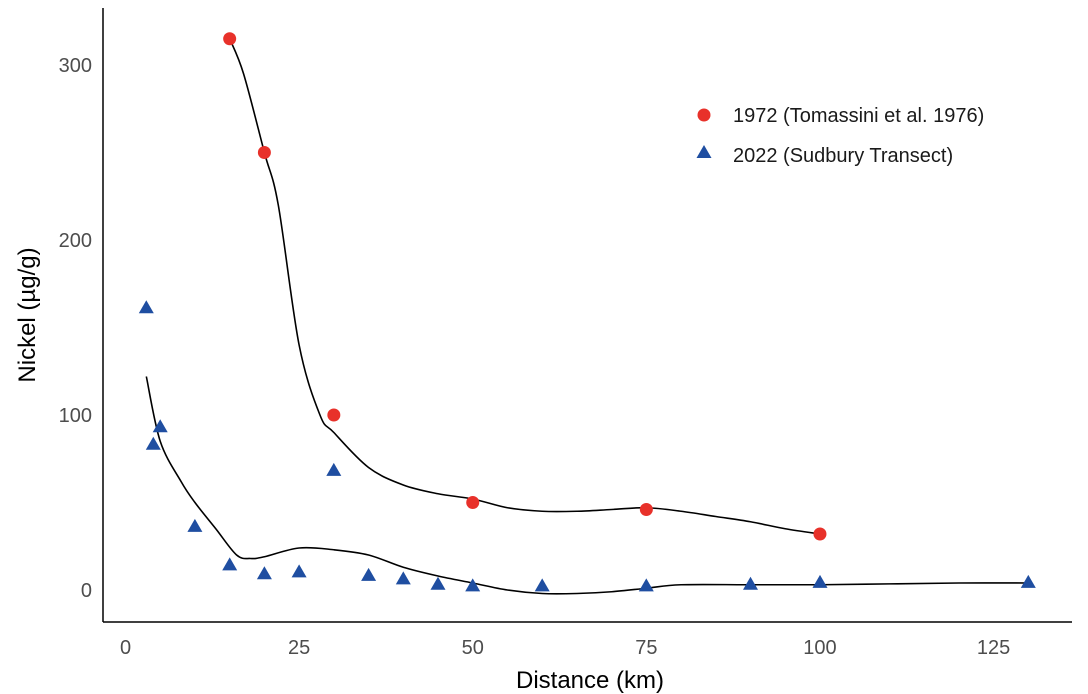 This screenshot has width=1088, height=694. I want to click on x-tick-label: 100, so click(819, 648).